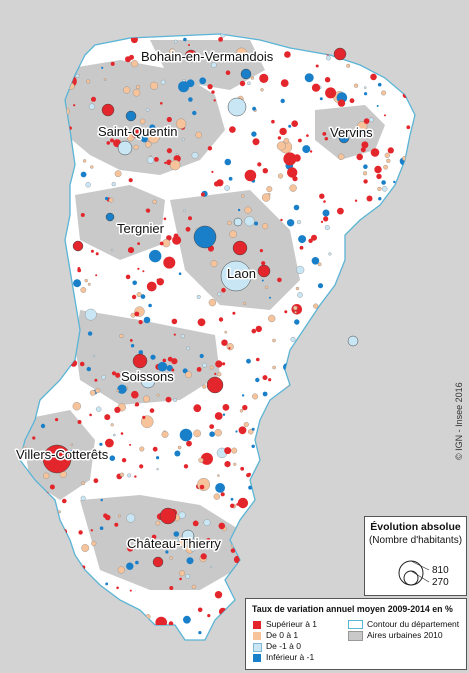 This screenshot has height=673, width=469. I want to click on legend-label-urban: Aires urbaines 2010, so click(405, 635).